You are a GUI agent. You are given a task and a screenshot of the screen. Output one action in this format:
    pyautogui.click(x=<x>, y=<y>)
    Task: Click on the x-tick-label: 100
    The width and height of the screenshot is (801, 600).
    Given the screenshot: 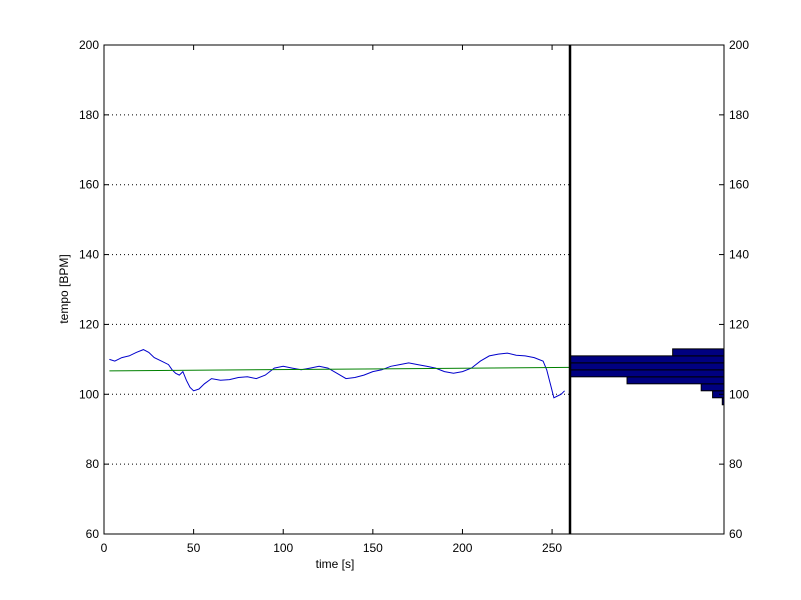 What is the action you would take?
    pyautogui.click(x=283, y=548)
    